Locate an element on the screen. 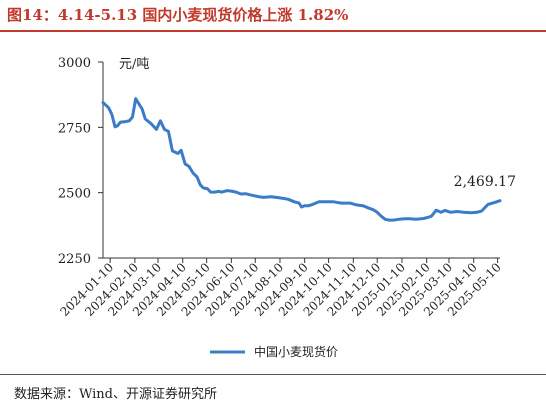 This screenshot has height=405, width=546. y-tick-label: 2750 is located at coordinates (74, 128).